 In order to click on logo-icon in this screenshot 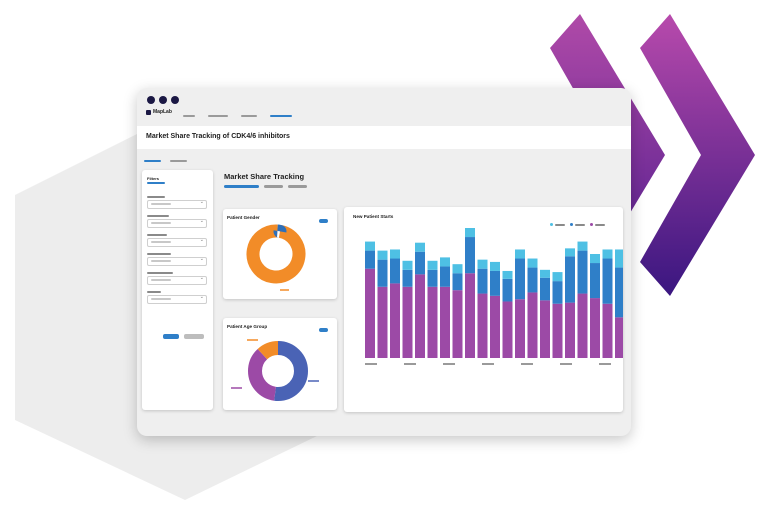, I will do `click(148, 112)`.